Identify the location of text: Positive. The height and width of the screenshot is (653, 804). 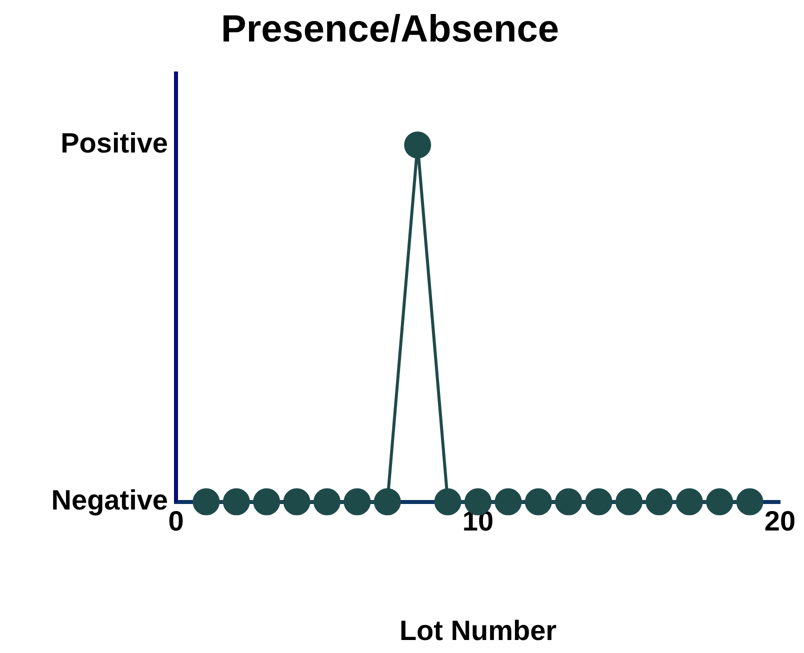
(114, 143).